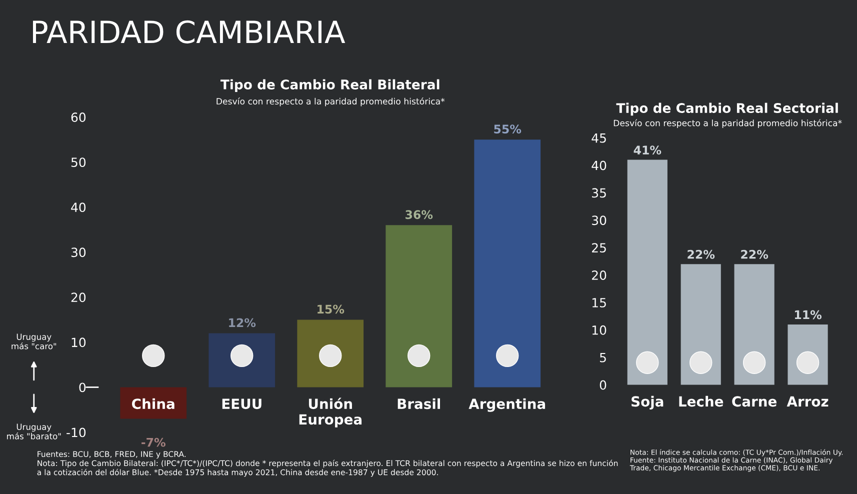  I want to click on data-label: 36%, so click(419, 215).